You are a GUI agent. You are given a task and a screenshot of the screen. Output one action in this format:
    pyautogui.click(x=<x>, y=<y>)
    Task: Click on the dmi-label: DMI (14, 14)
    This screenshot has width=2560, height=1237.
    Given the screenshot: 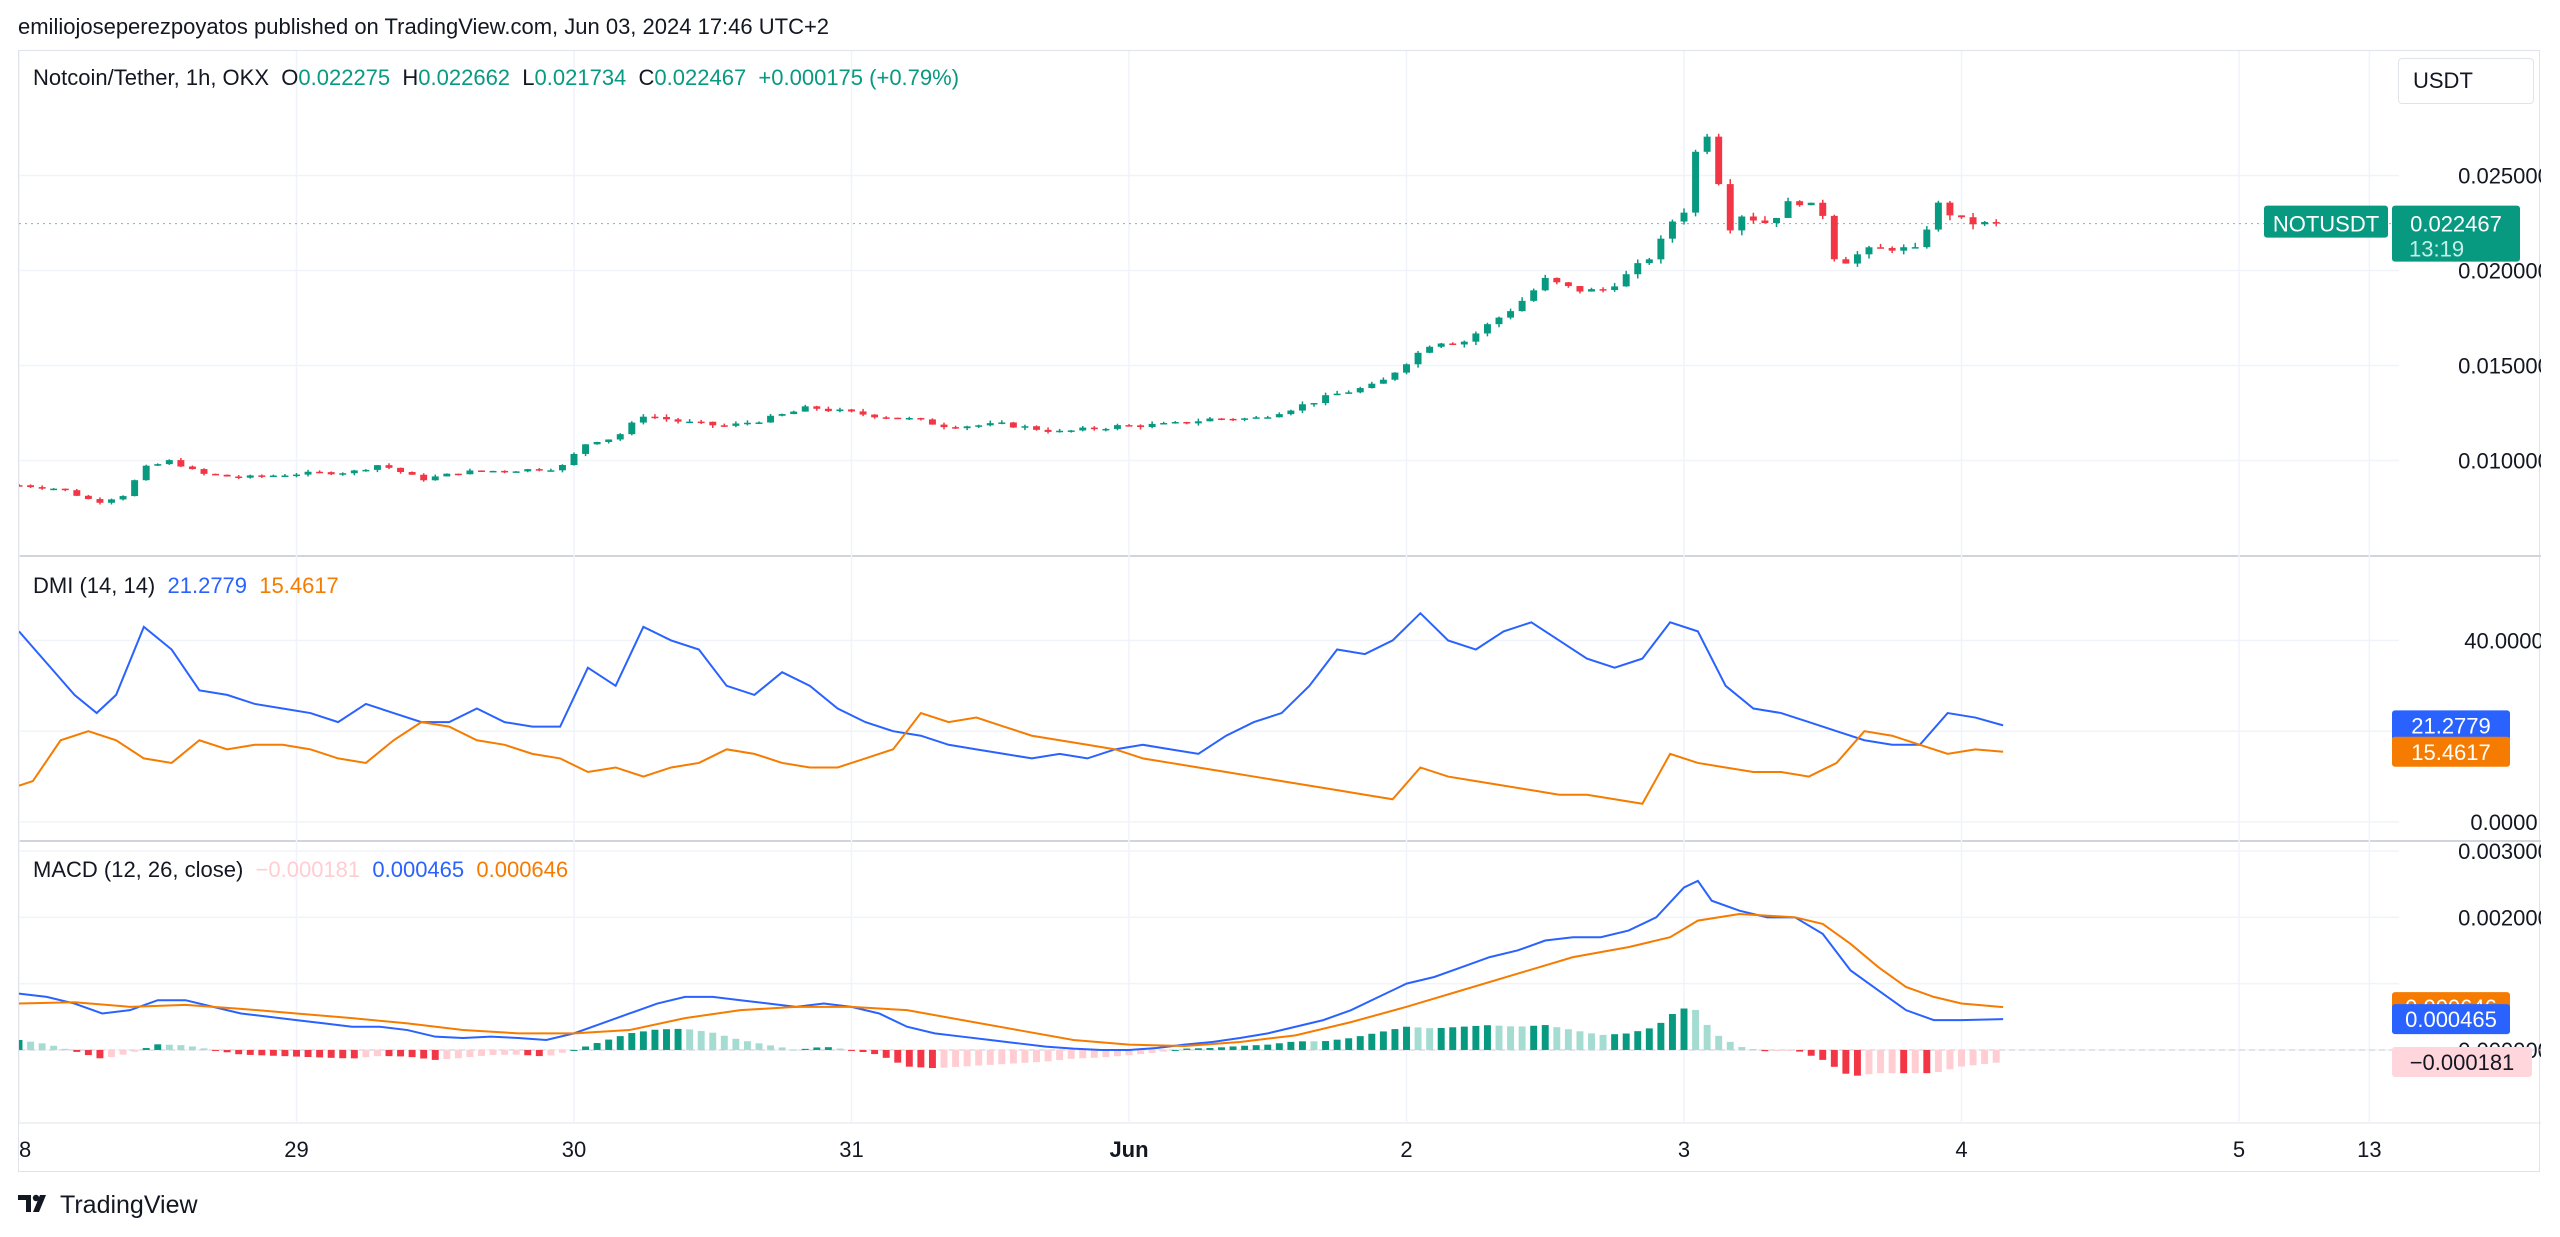 What is the action you would take?
    pyautogui.click(x=94, y=585)
    